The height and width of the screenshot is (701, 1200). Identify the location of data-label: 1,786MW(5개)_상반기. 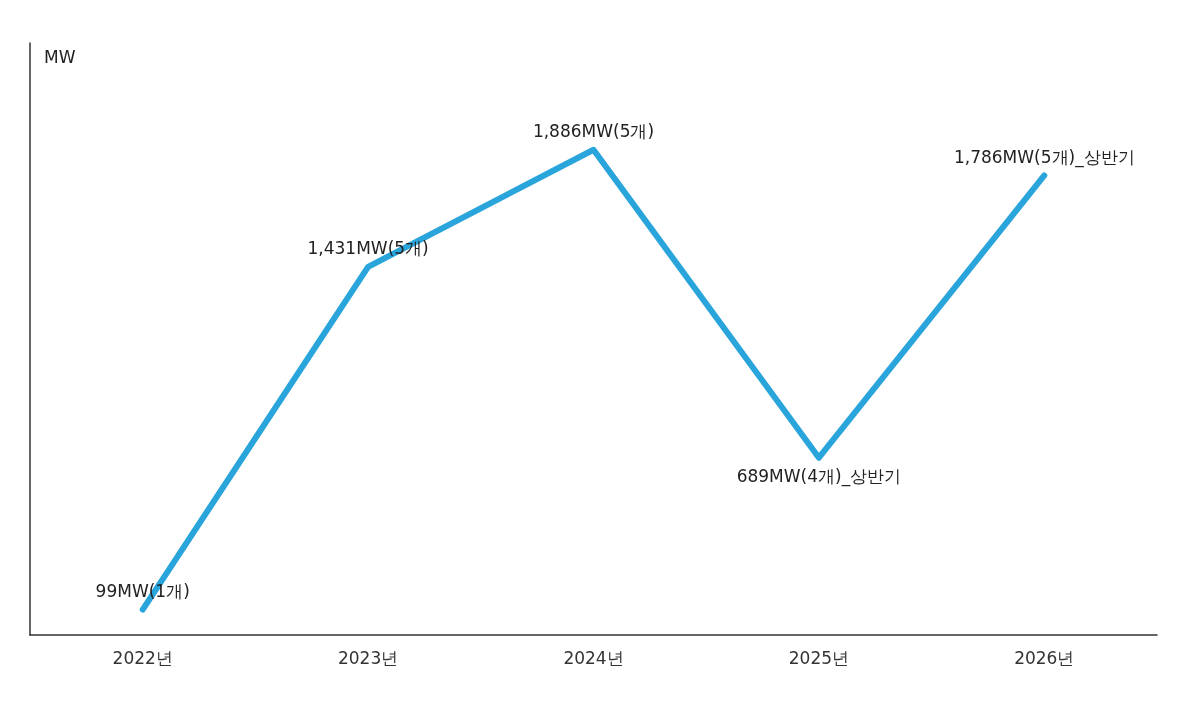
(1044, 157).